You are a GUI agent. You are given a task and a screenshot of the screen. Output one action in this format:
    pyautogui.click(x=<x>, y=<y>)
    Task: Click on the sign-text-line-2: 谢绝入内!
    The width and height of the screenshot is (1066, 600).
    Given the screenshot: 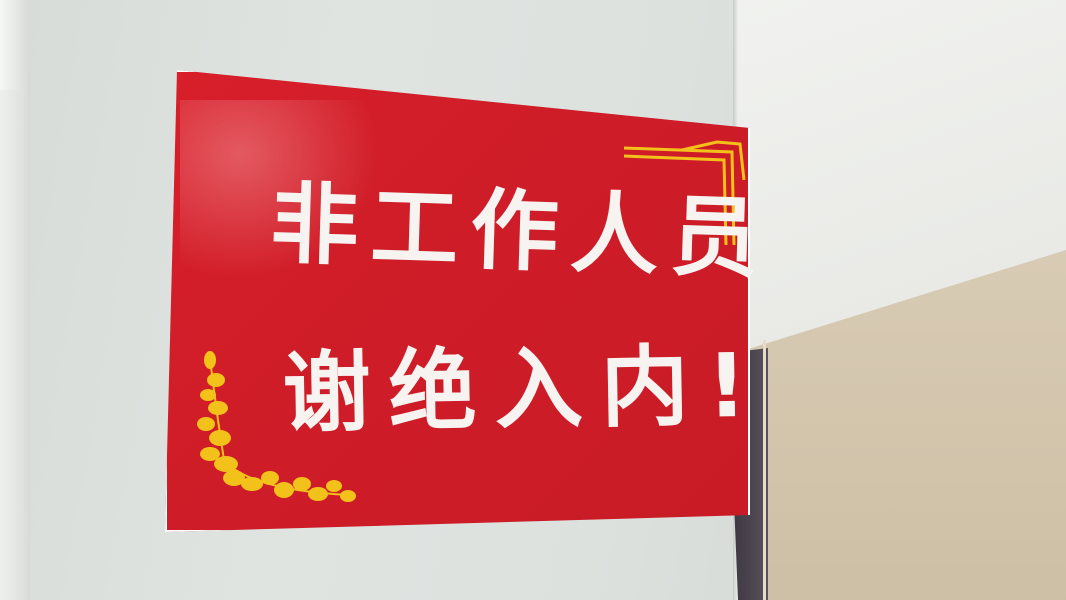 What is the action you would take?
    pyautogui.click(x=523, y=389)
    